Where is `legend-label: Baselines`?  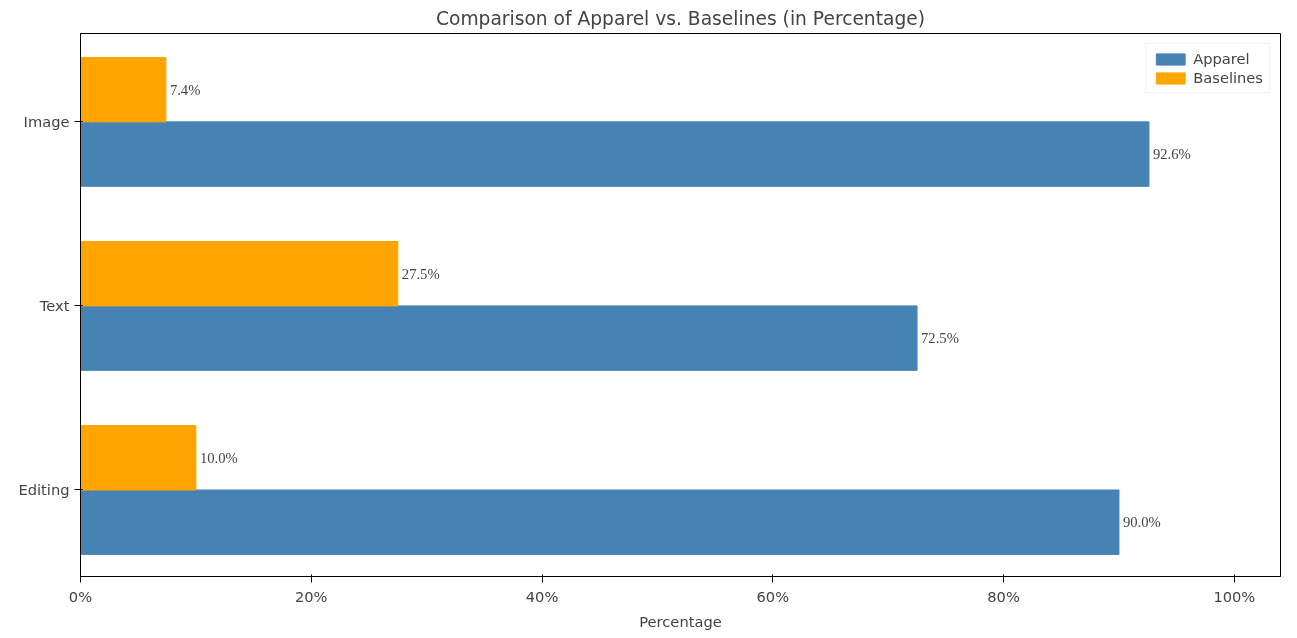
legend-label: Baselines is located at coordinates (1228, 77).